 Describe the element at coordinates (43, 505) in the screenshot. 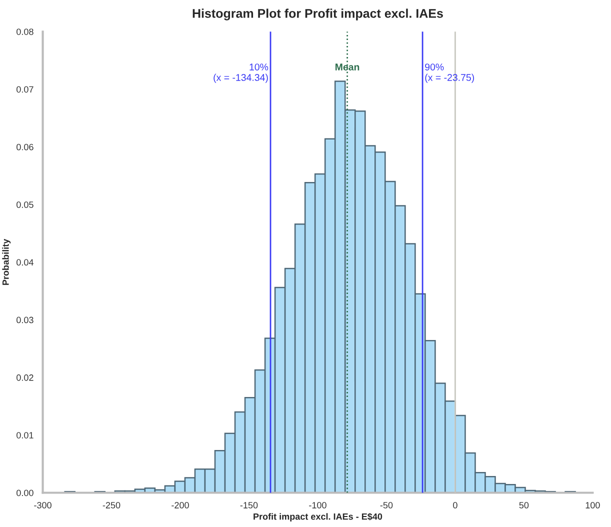

I see `x-tick-label: -300` at that location.